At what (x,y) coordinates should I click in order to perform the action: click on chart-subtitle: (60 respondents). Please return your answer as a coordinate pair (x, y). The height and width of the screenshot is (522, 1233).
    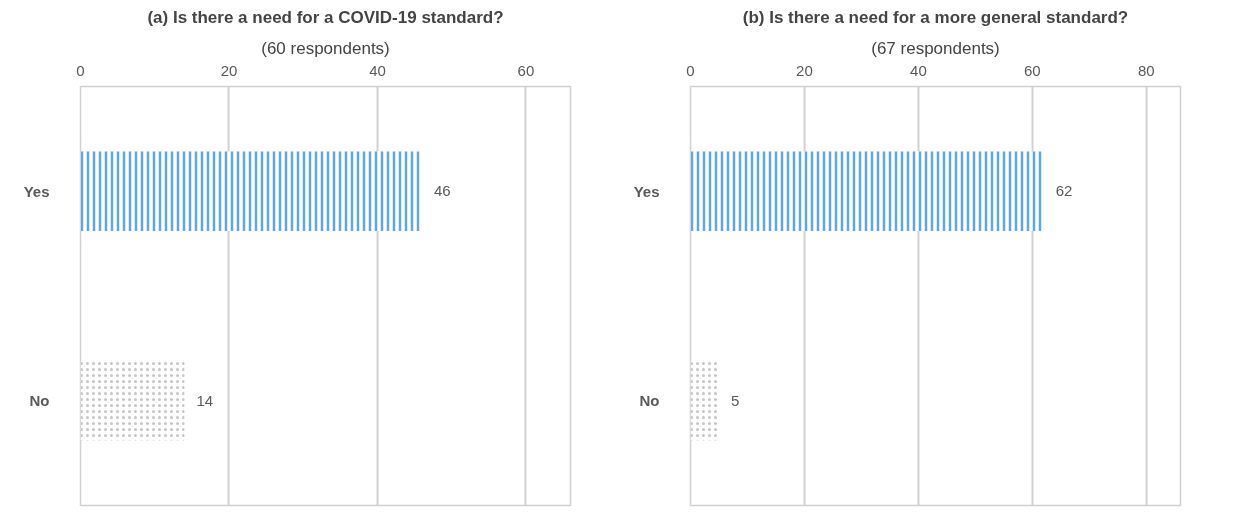
    Looking at the image, I should click on (325, 48).